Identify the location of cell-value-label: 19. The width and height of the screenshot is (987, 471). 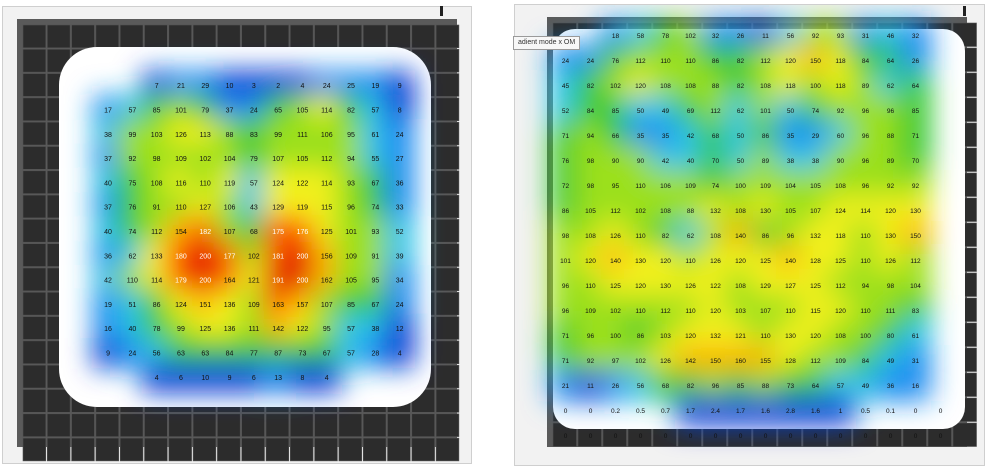
(375, 86).